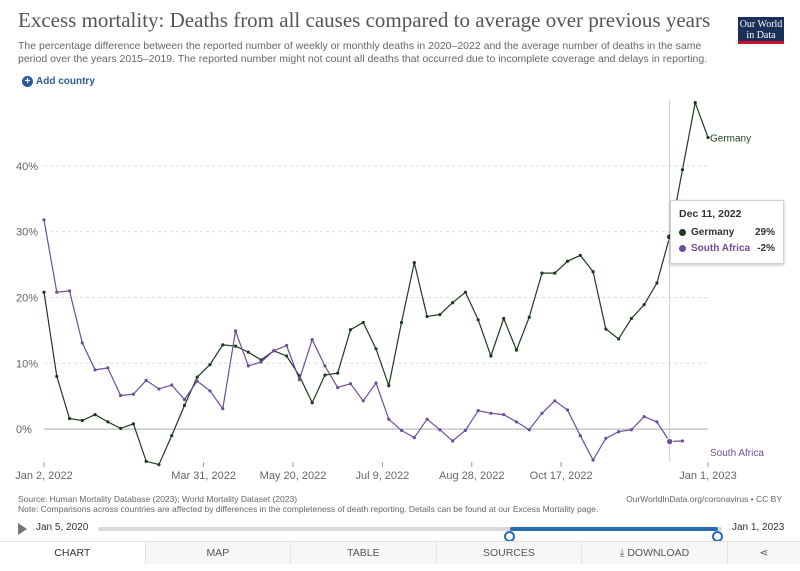 The height and width of the screenshot is (571, 800). What do you see at coordinates (658, 553) in the screenshot?
I see `download-label: DOWNLOAD` at bounding box center [658, 553].